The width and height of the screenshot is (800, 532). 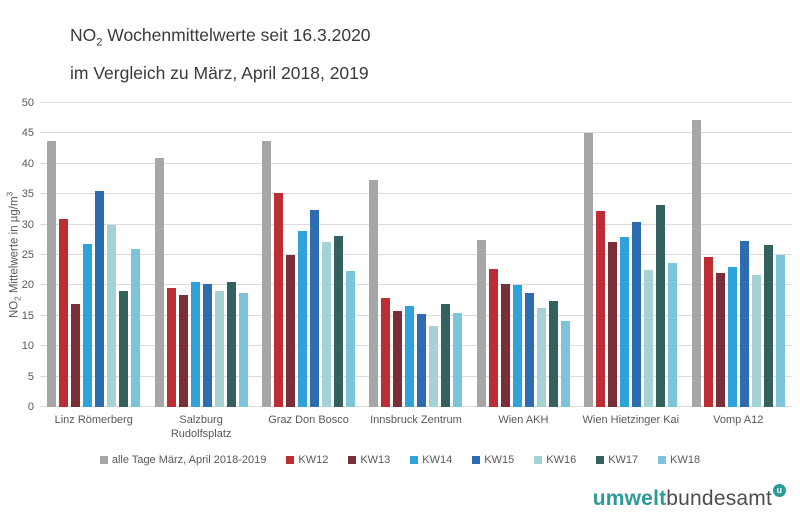 What do you see at coordinates (30, 407) in the screenshot?
I see `y-tick-label: 0` at bounding box center [30, 407].